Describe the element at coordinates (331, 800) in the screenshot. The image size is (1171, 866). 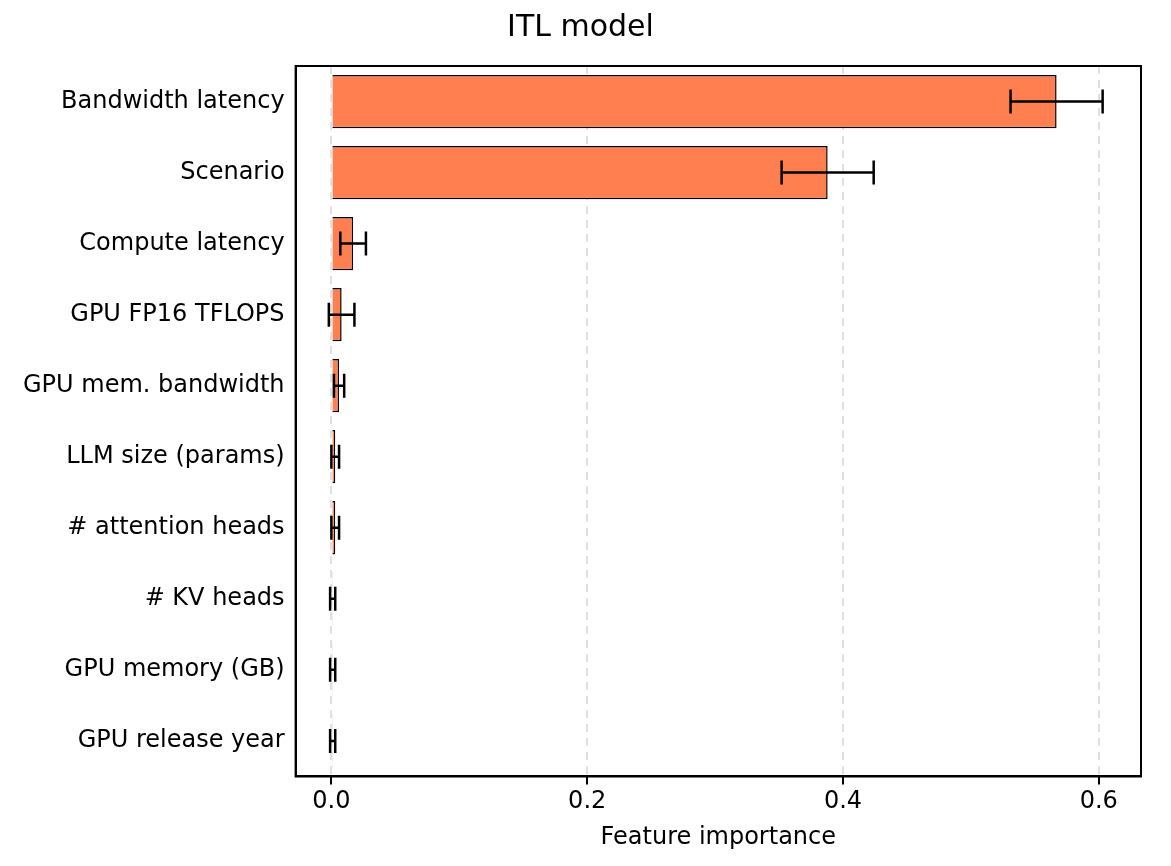
I see `x-tick-label: 0.0` at that location.